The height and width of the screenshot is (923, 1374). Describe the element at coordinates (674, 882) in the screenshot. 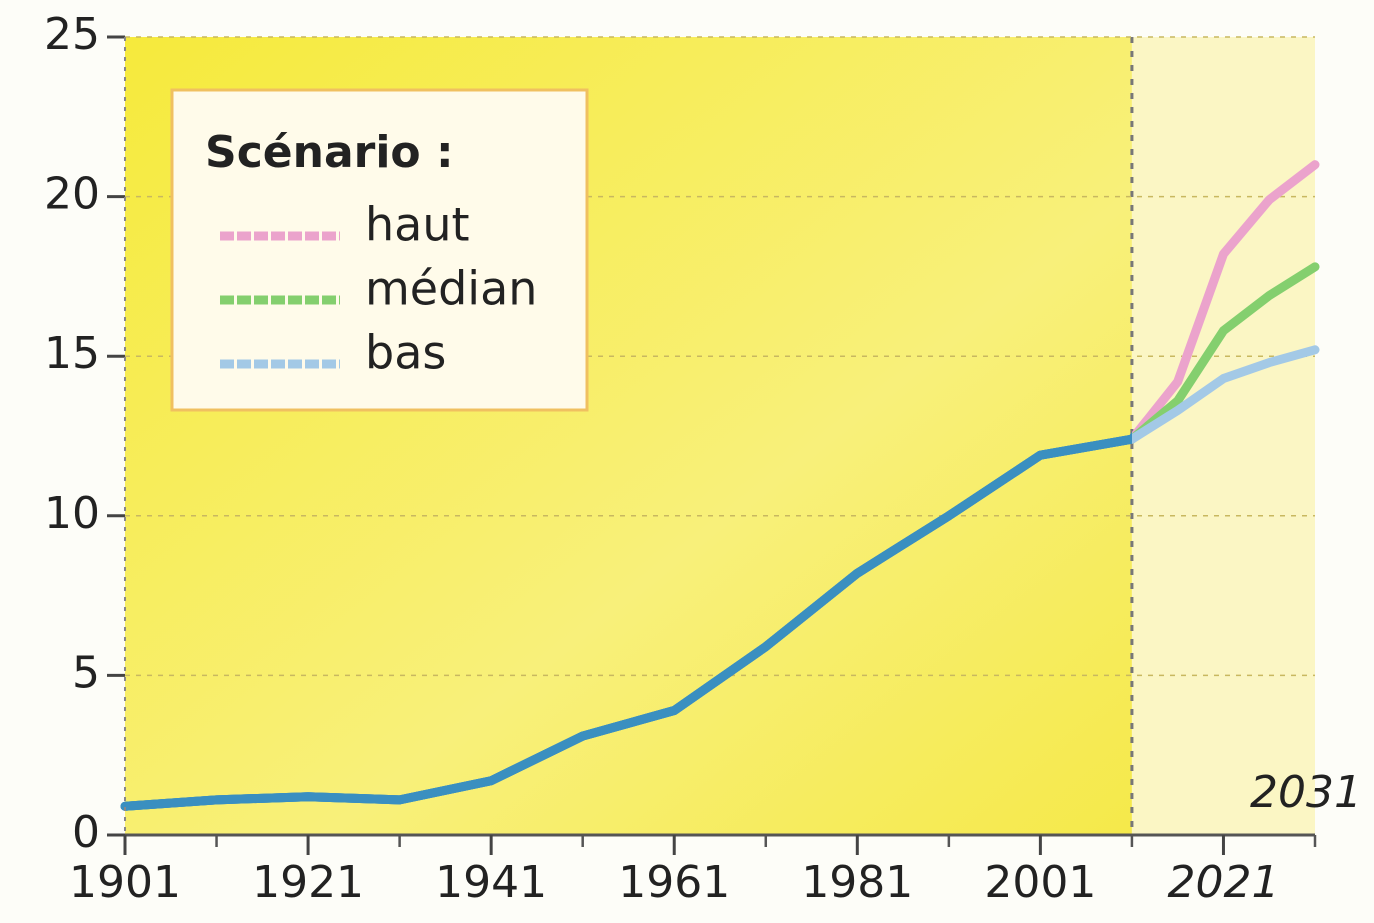

I see `x-tick-label: 1961` at that location.